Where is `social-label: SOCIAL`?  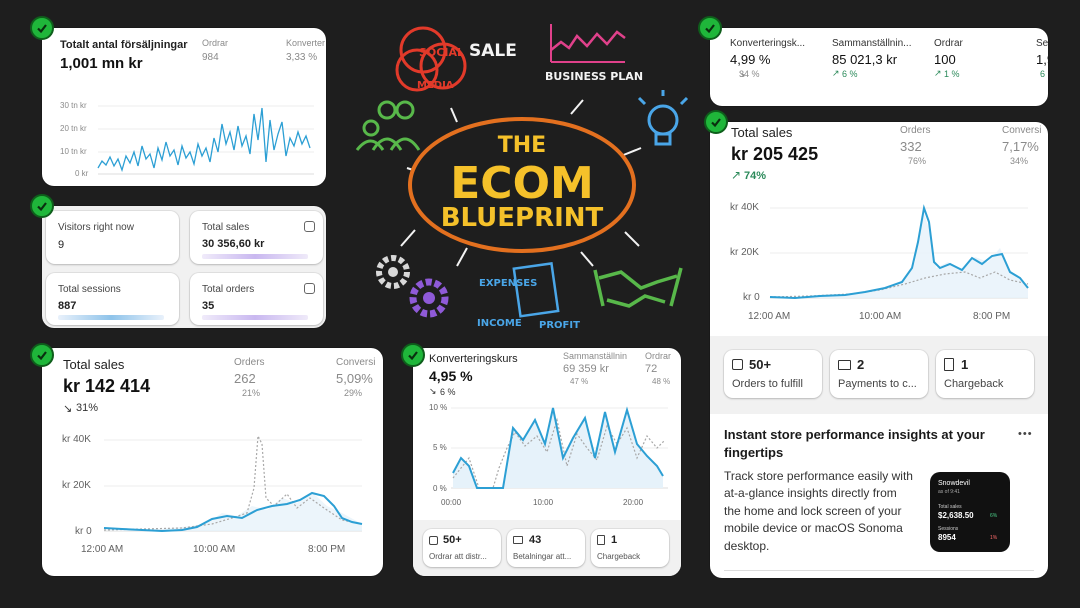
social-label: SOCIAL is located at coordinates (441, 52).